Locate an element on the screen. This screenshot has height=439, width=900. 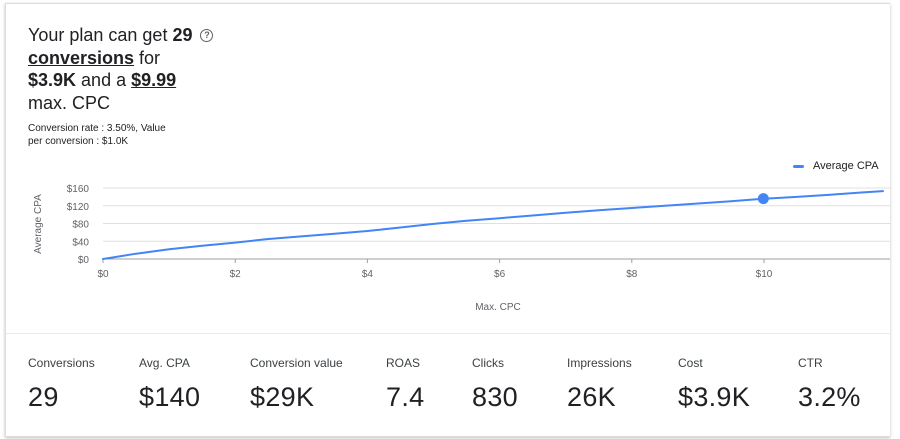
metric-value: 26K is located at coordinates (591, 397).